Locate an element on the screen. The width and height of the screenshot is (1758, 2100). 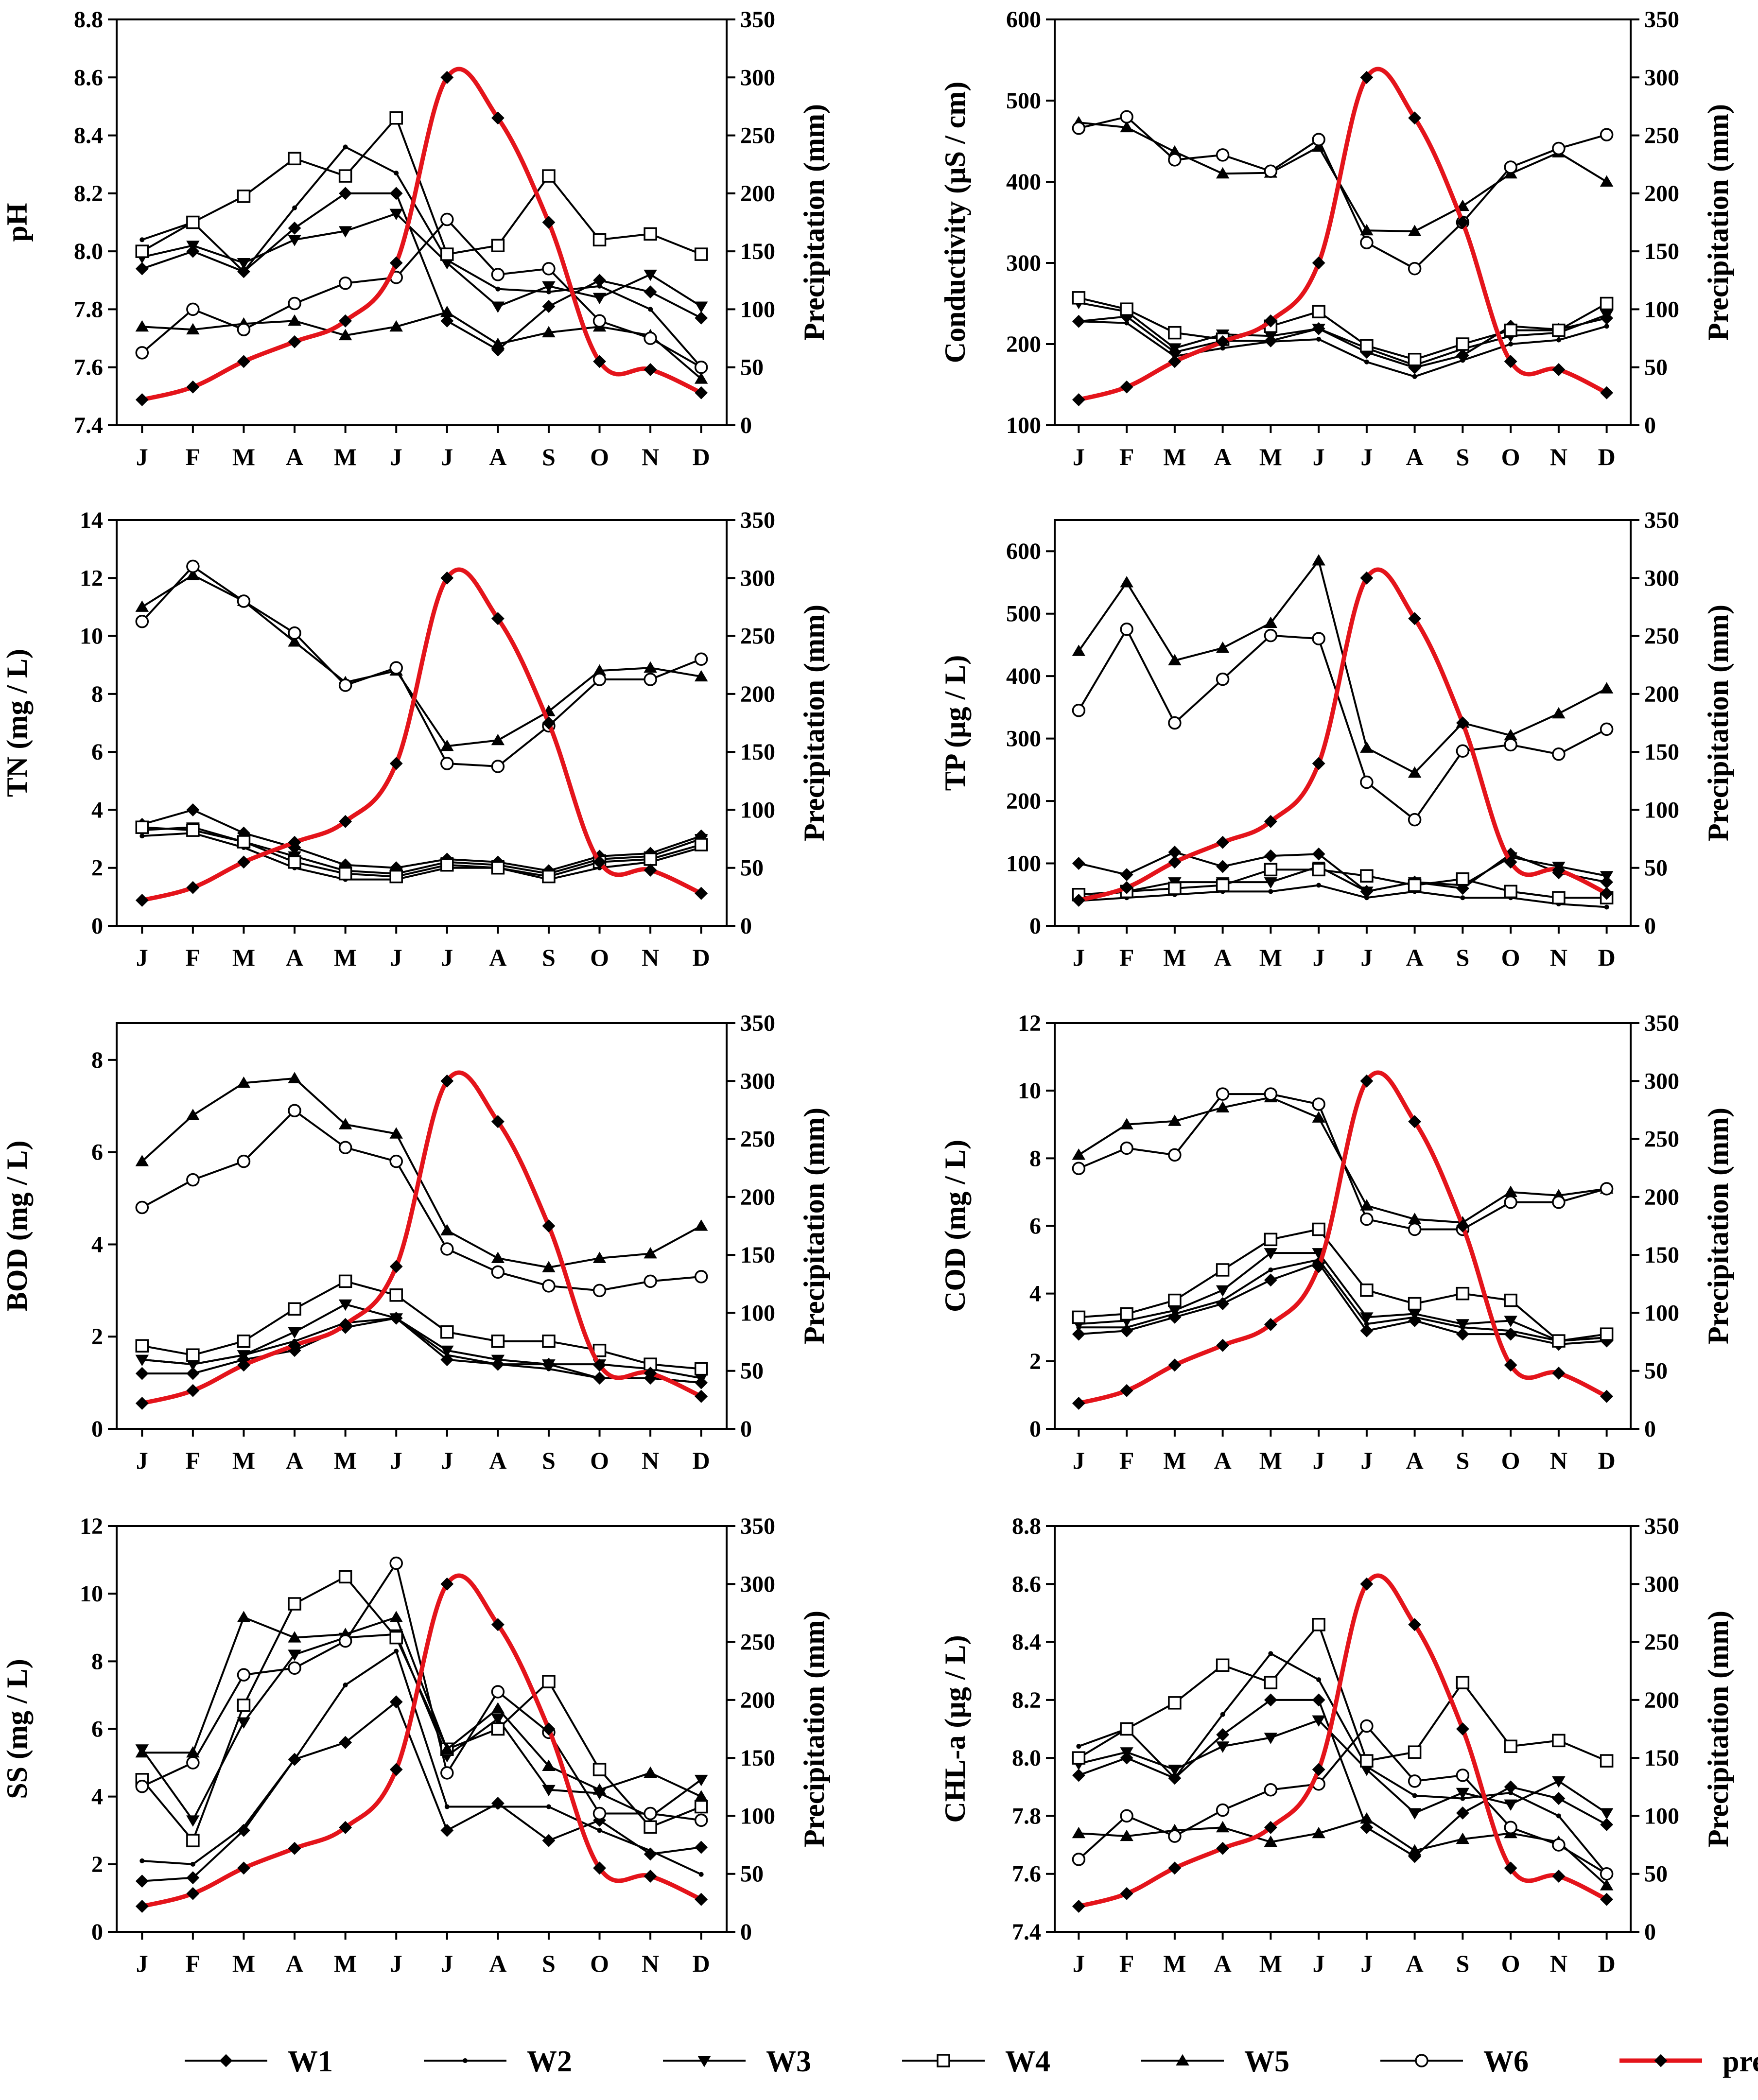
legend-label: W2 is located at coordinates (549, 2061).